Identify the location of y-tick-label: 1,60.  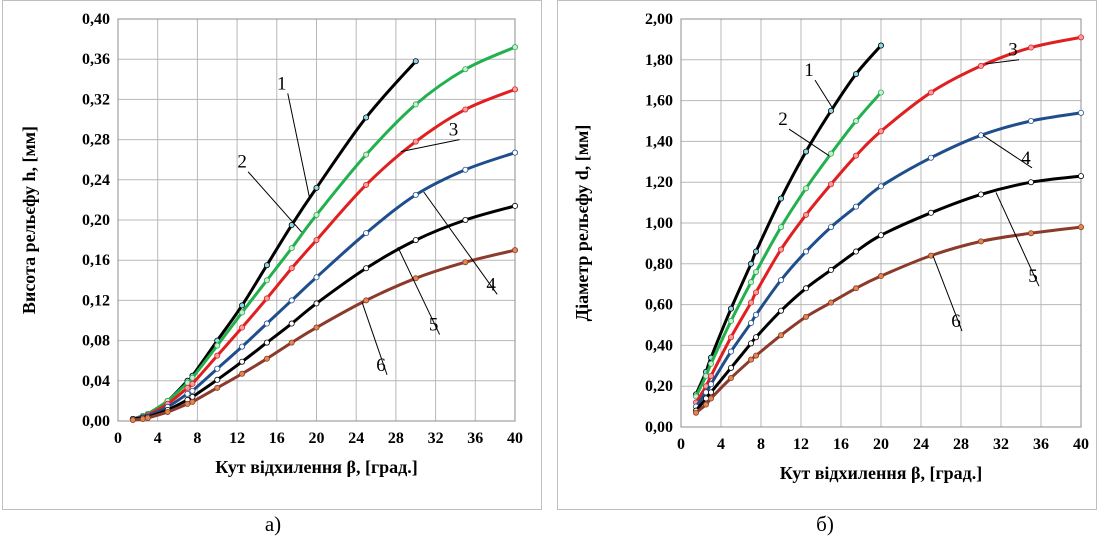
(659, 101).